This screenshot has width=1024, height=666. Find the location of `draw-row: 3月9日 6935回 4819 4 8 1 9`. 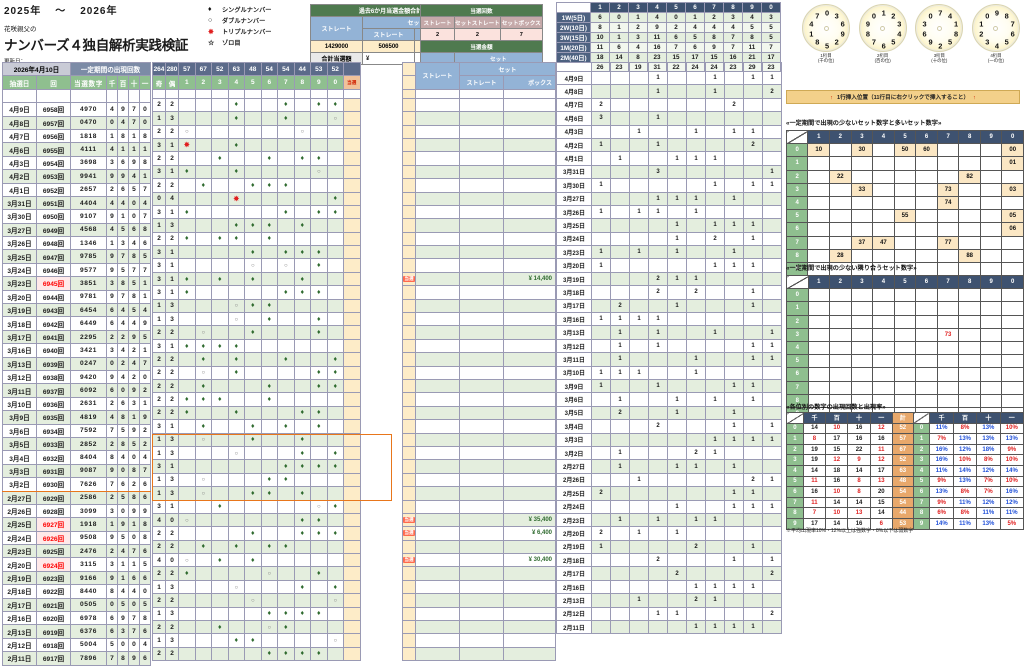

draw-row: 3月9日 6935回 4819 4 8 1 9 is located at coordinates (76, 417).